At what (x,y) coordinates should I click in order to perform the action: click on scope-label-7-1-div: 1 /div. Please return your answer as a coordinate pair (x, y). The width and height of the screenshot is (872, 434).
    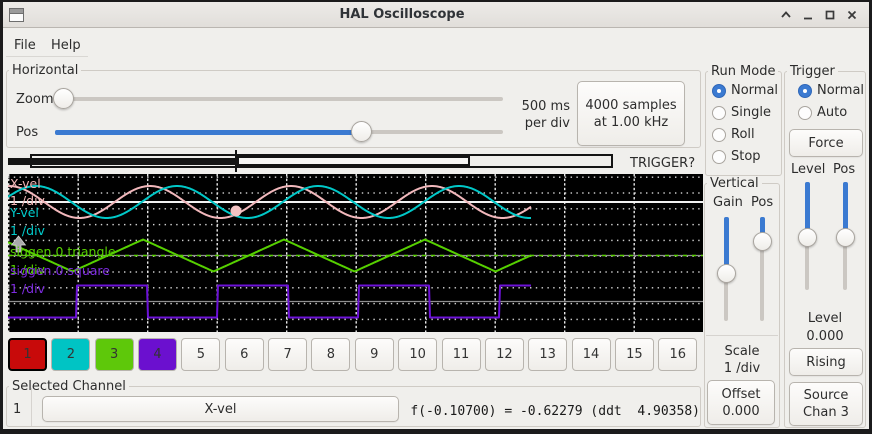
    Looking at the image, I should click on (27, 288).